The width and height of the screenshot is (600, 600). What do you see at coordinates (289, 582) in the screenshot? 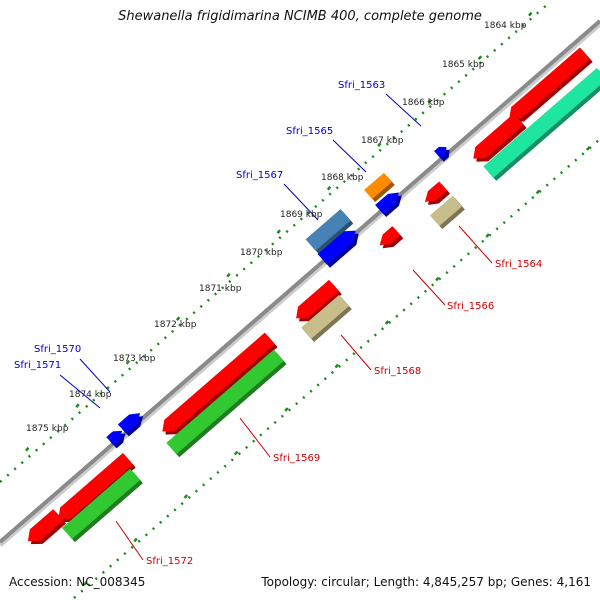
I see `topology-label: Topology:` at bounding box center [289, 582].